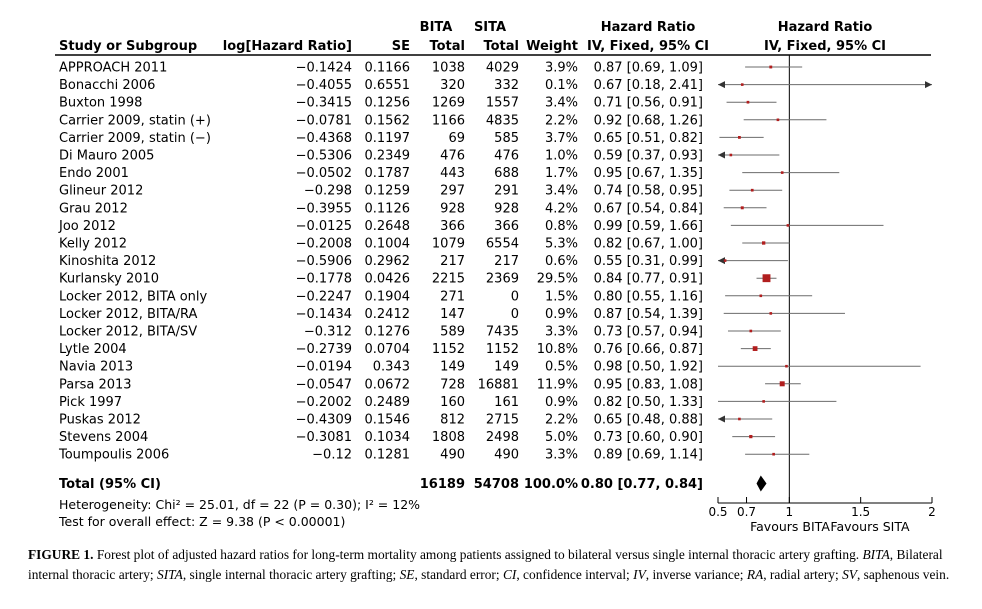 The image size is (982, 609). Describe the element at coordinates (561, 314) in the screenshot. I see `study-weight: 0.9%` at that location.